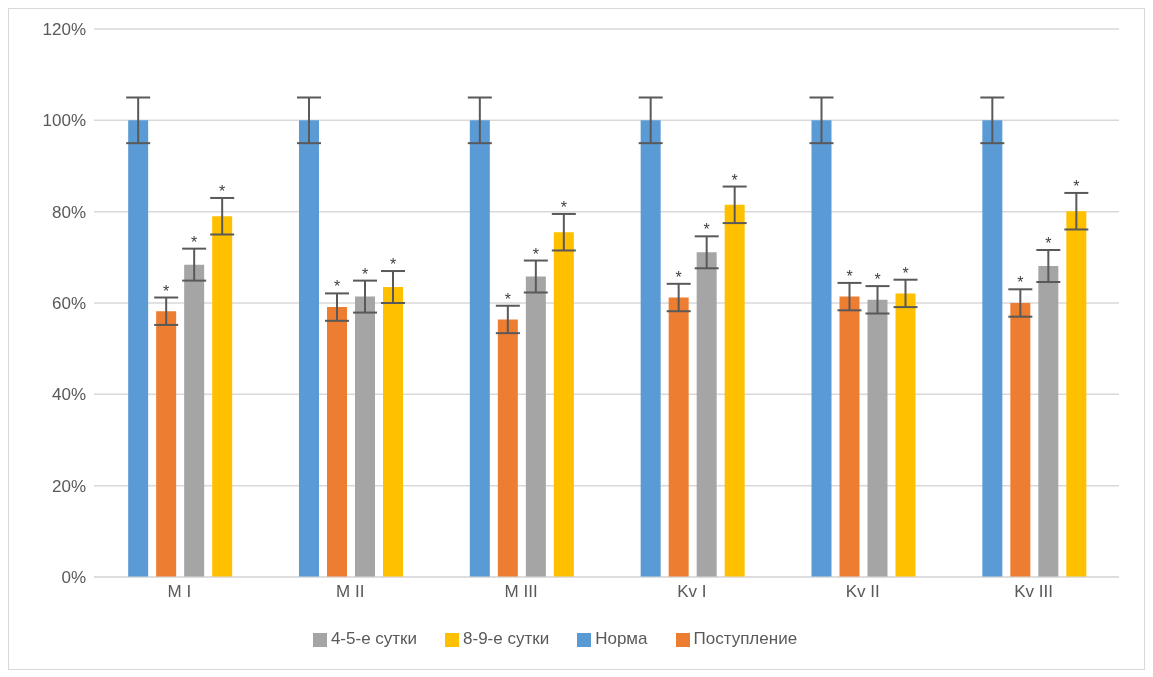  What do you see at coordinates (179, 592) in the screenshot?
I see `x-tick-label: M I` at bounding box center [179, 592].